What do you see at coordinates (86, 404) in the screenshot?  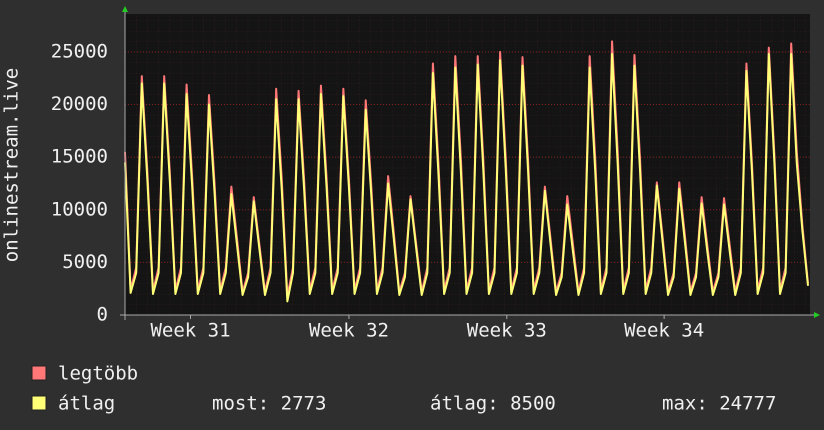 I see `legend-label: átlag` at bounding box center [86, 404].